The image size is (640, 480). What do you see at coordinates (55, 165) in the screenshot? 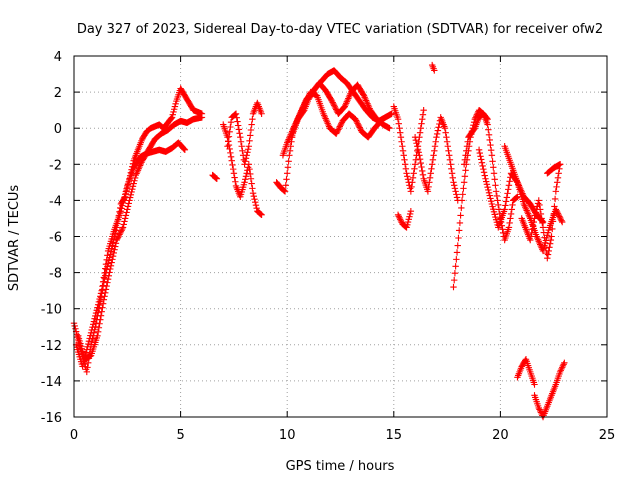
I see `y-tick-label: -2` at bounding box center [55, 165].